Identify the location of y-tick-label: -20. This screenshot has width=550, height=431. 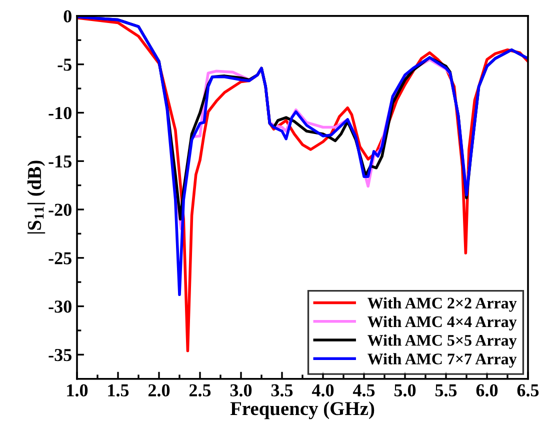
(60, 210).